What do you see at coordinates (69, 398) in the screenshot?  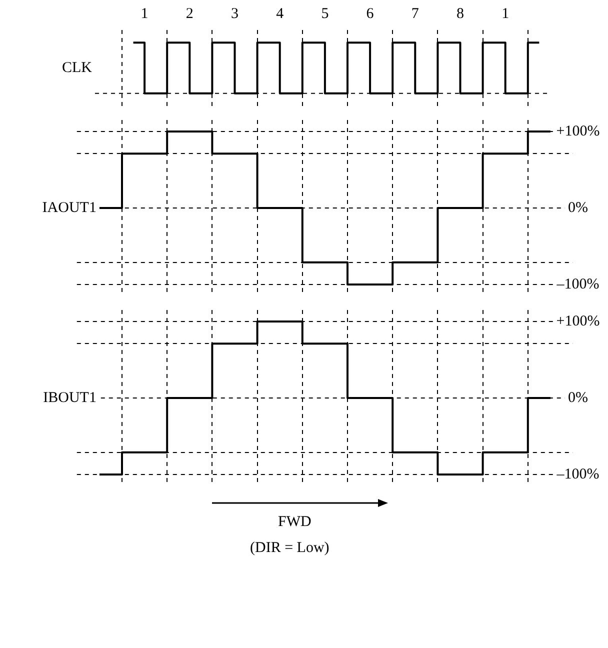 I see `y-axis-title: IBOUT1` at bounding box center [69, 398].